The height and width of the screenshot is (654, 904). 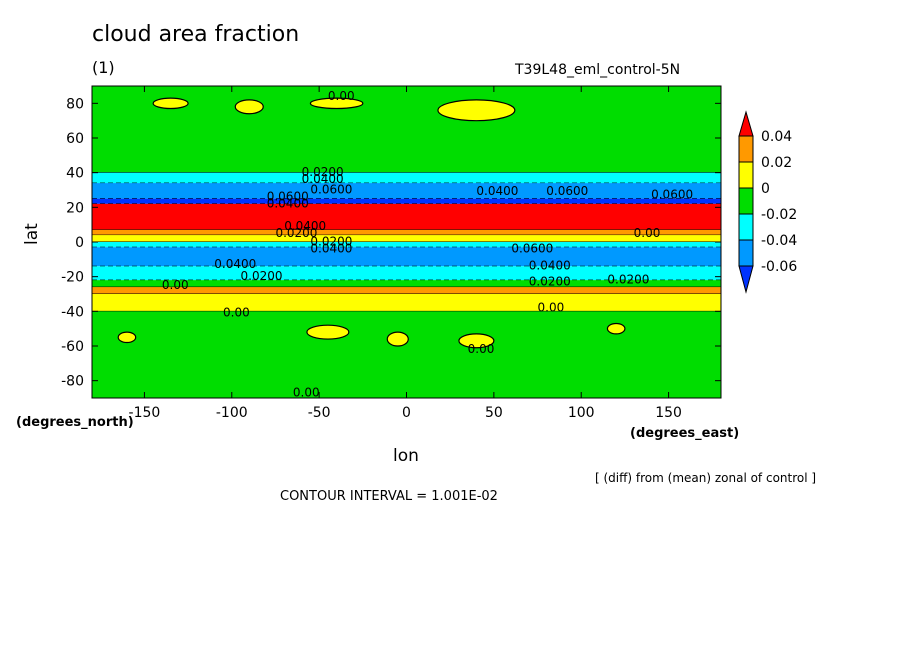 I want to click on y-tick-label-8: 80, so click(x=75, y=104).